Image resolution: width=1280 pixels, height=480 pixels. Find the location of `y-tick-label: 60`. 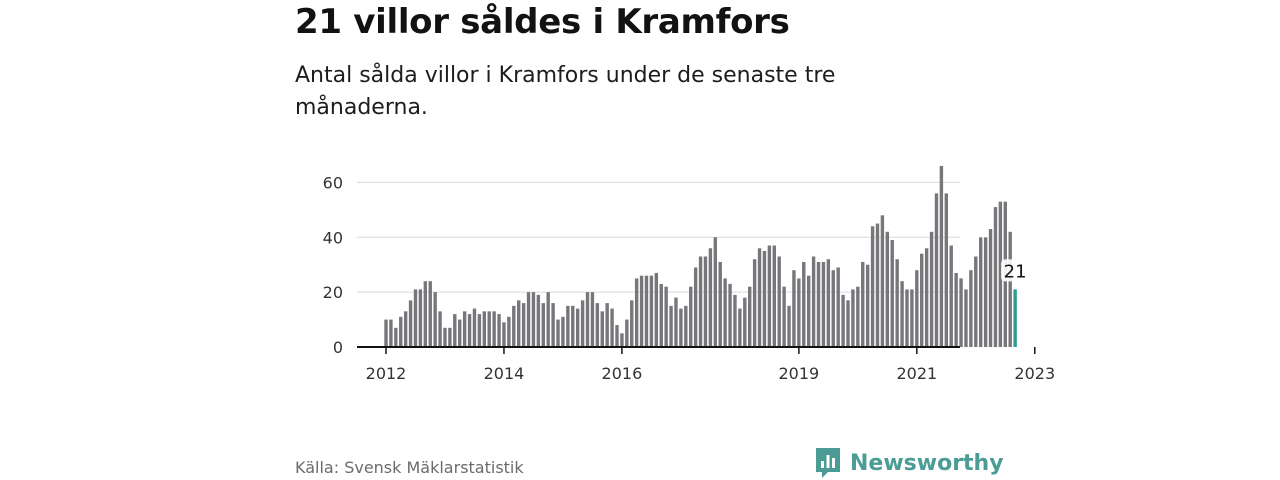

y-tick-label: 60 is located at coordinates (333, 182).